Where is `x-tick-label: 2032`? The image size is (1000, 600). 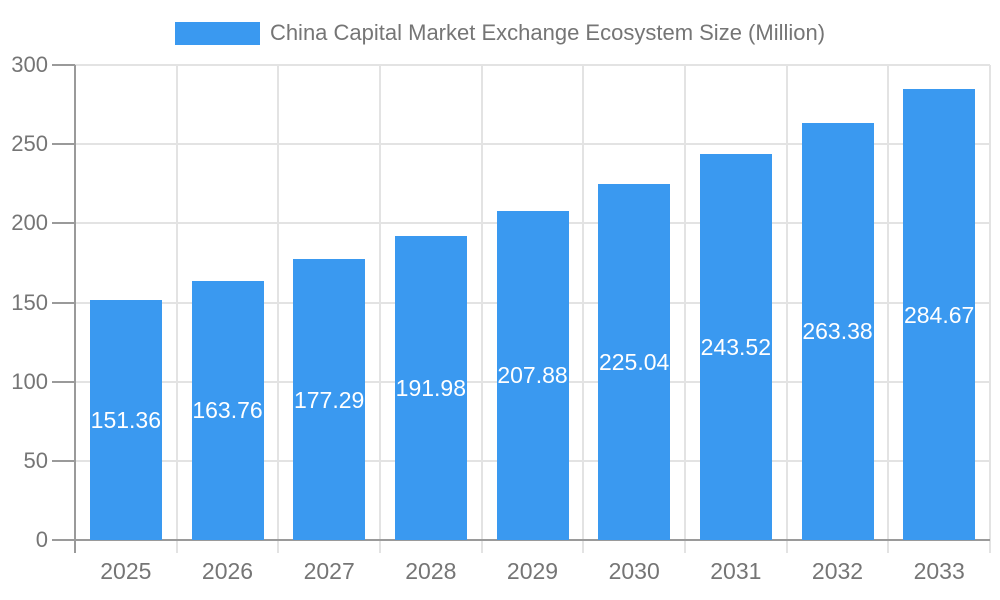
x-tick-label: 2032 is located at coordinates (837, 571).